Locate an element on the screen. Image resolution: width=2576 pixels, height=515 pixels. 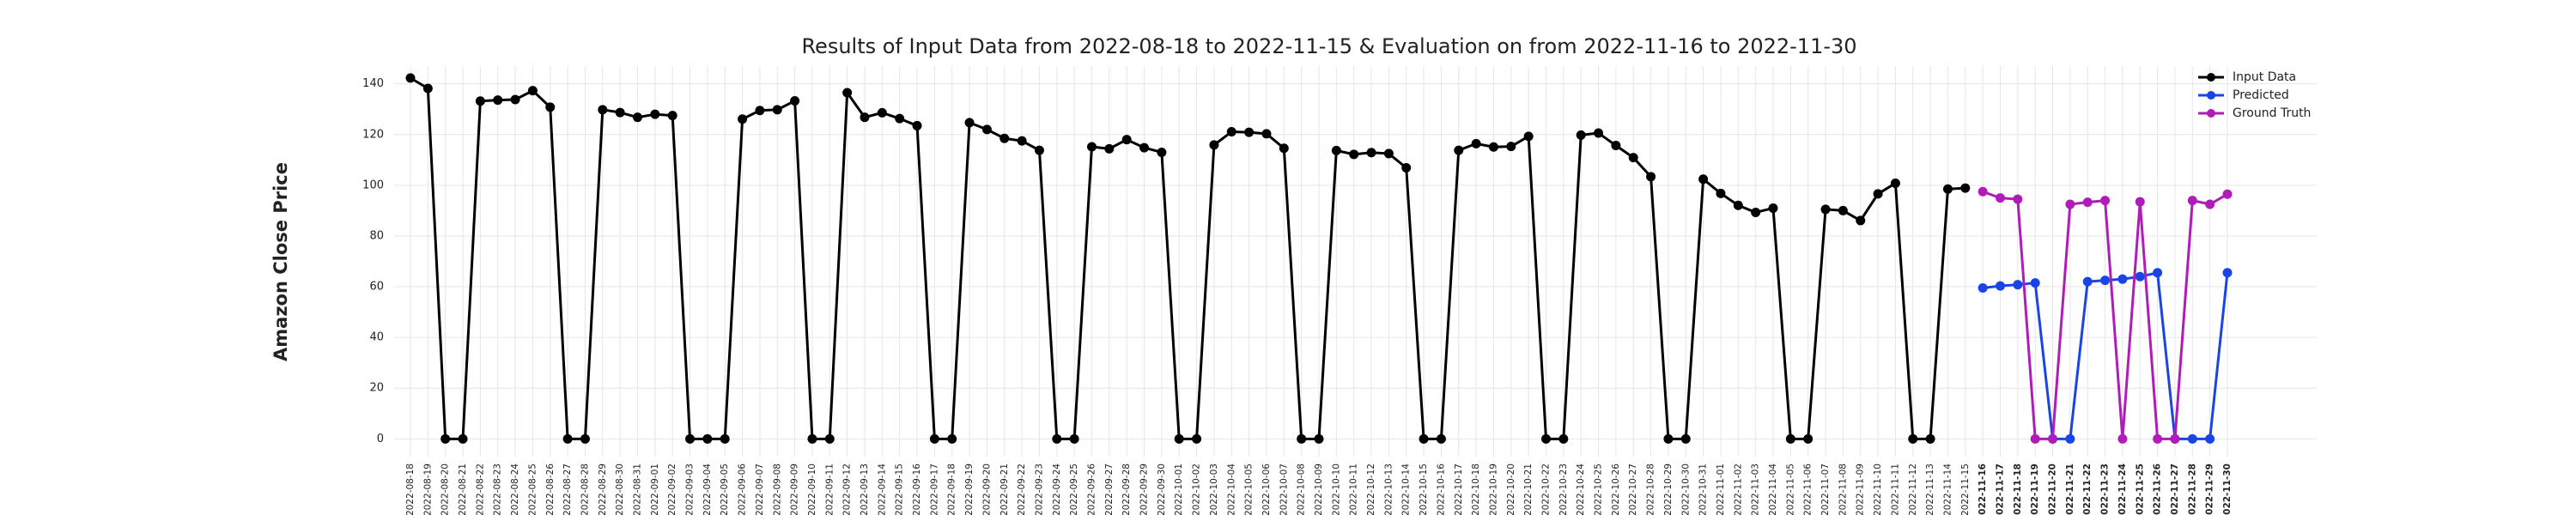
x-tick-label: 2022-11-30 is located at coordinates (2228, 489).